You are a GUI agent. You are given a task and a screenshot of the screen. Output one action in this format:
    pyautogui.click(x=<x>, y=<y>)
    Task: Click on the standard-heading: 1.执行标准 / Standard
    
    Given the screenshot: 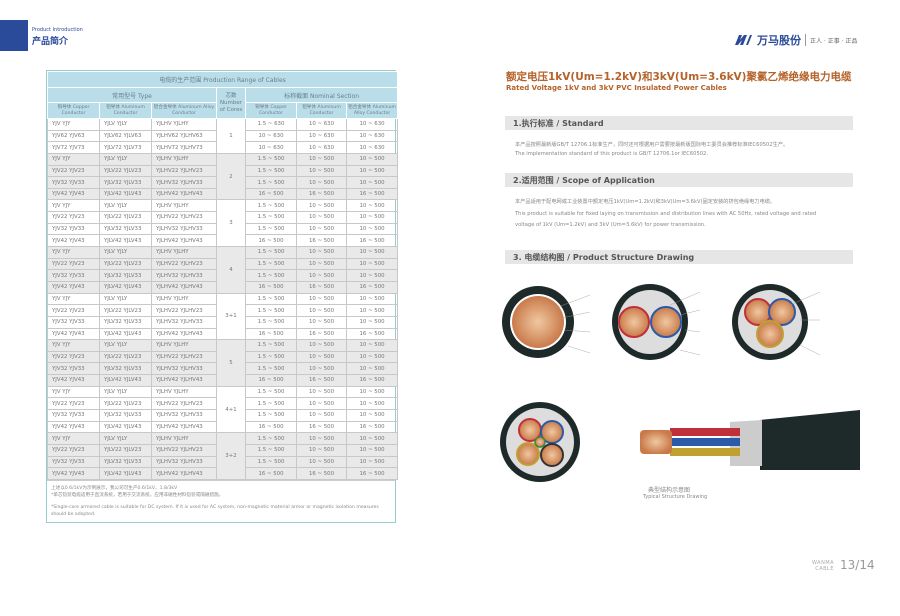 What is the action you would take?
    pyautogui.click(x=679, y=123)
    